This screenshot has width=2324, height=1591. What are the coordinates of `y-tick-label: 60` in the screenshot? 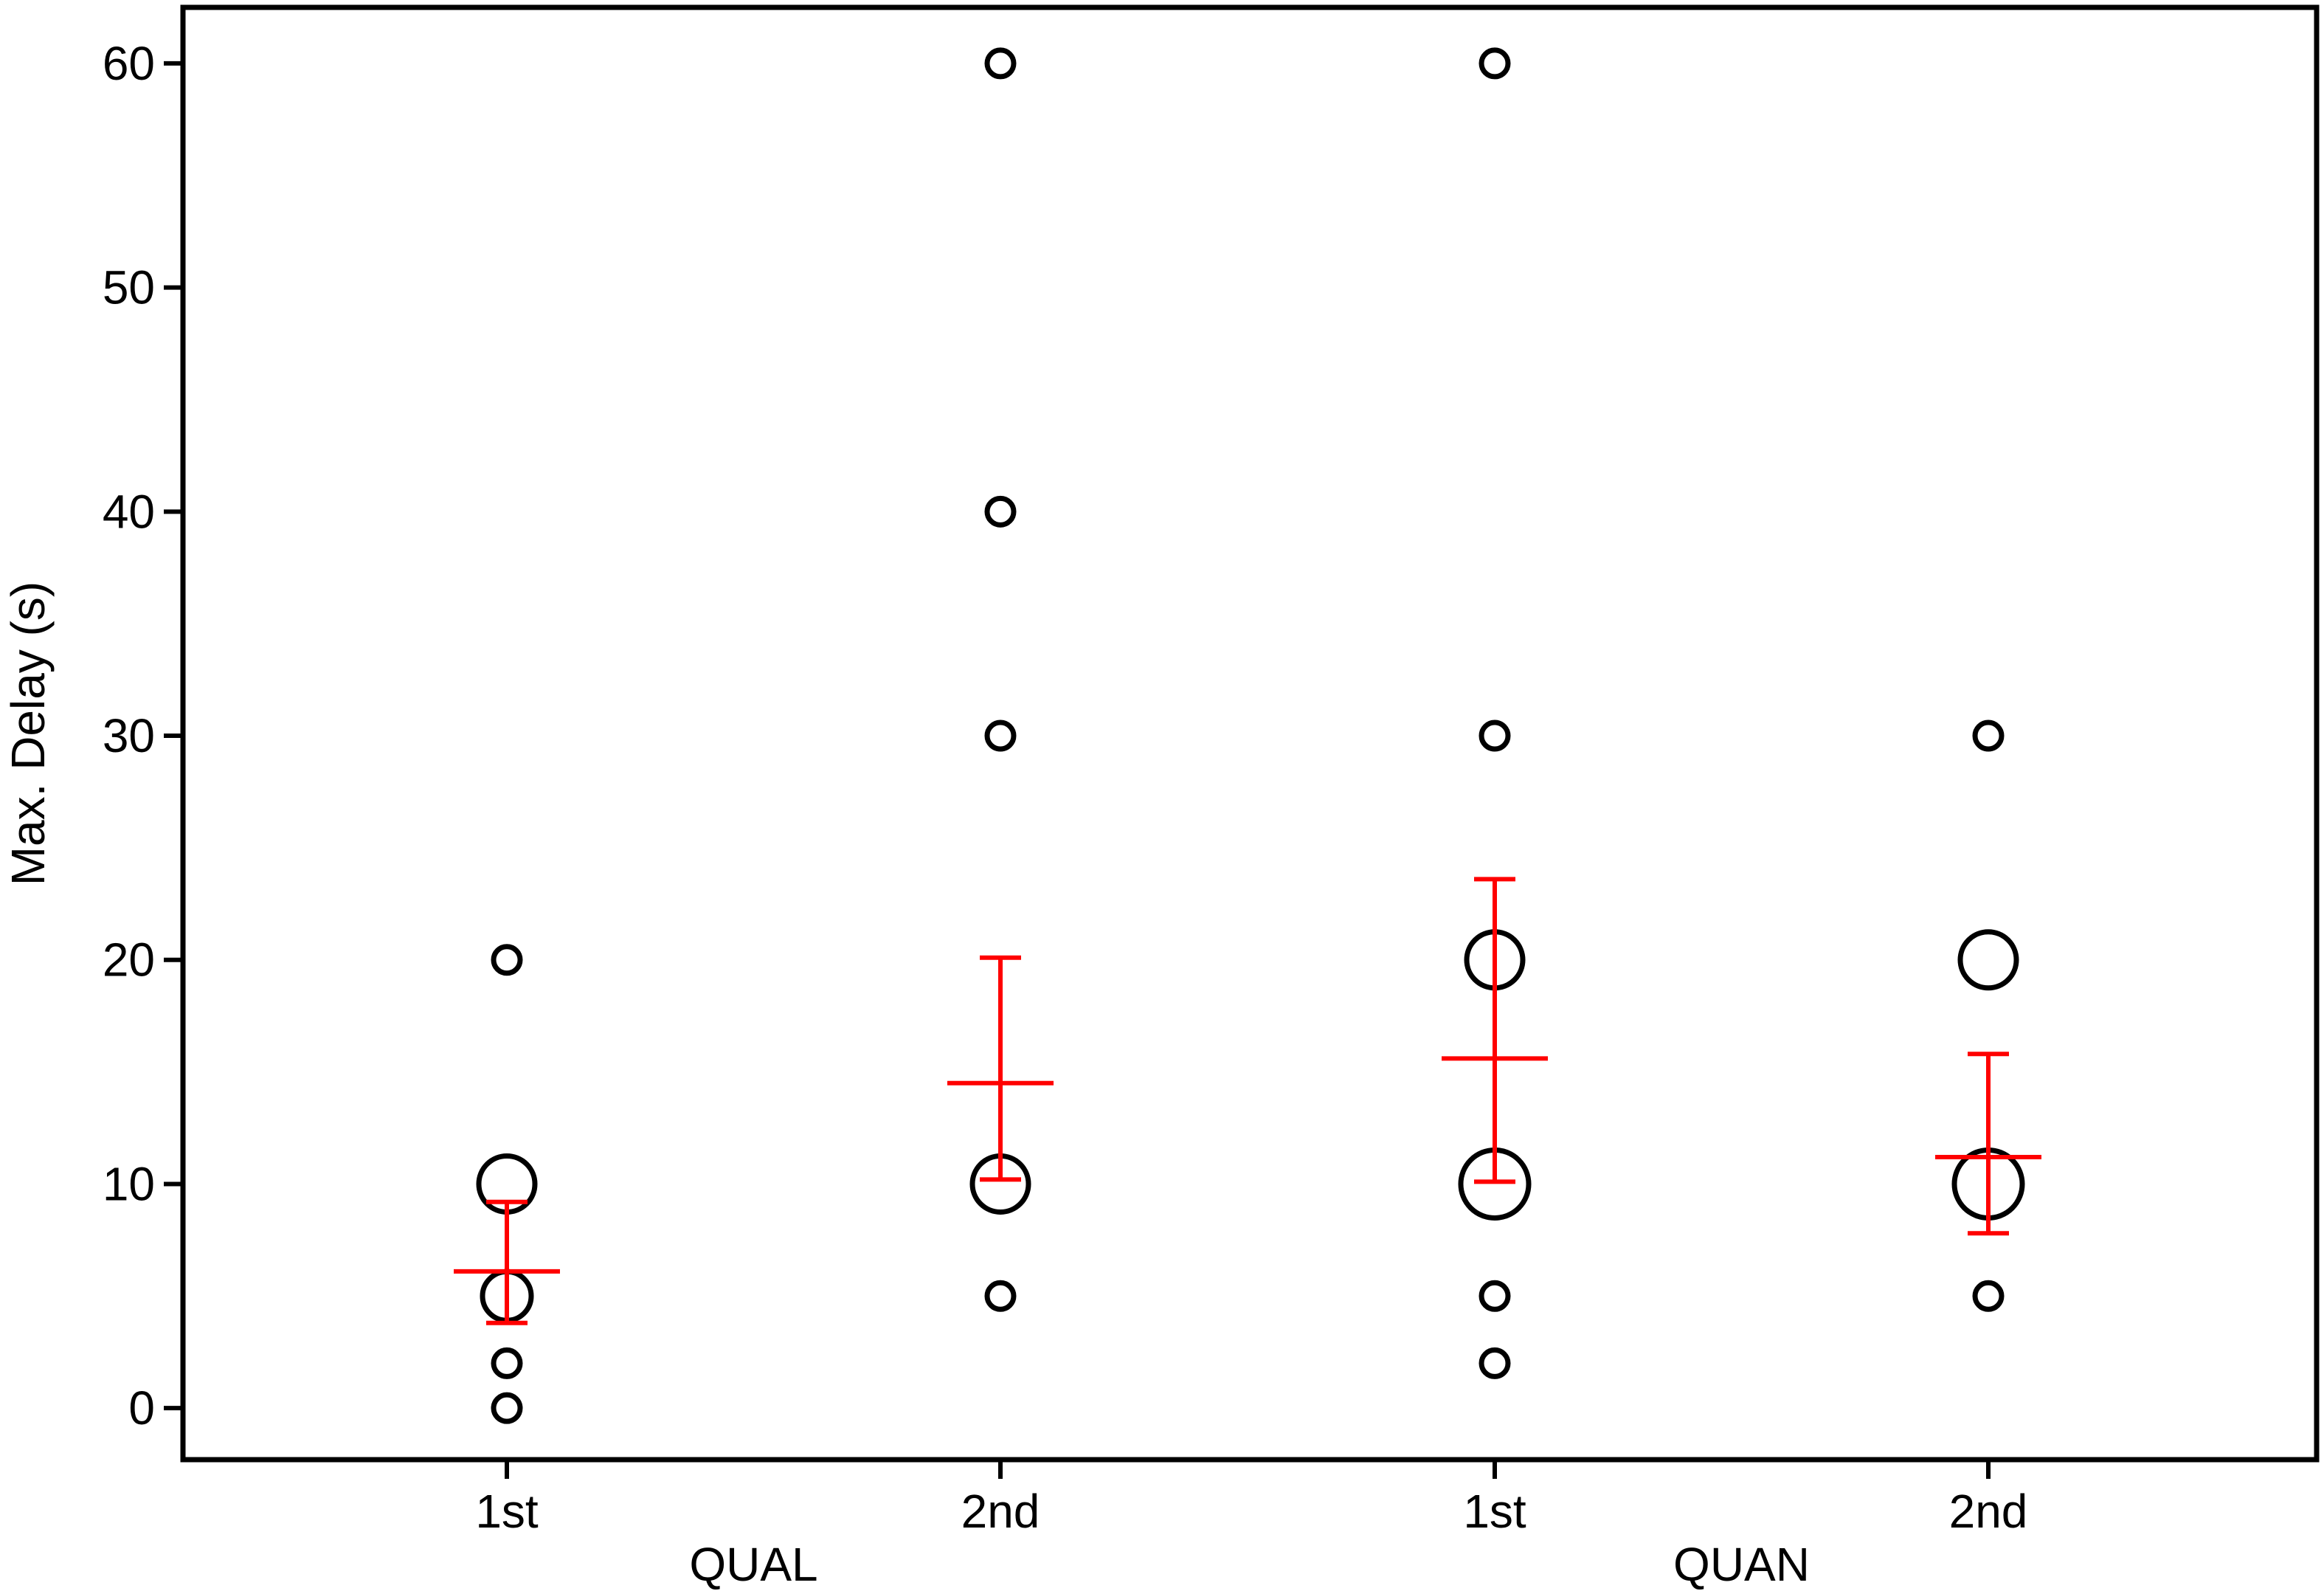 It's located at (129, 63).